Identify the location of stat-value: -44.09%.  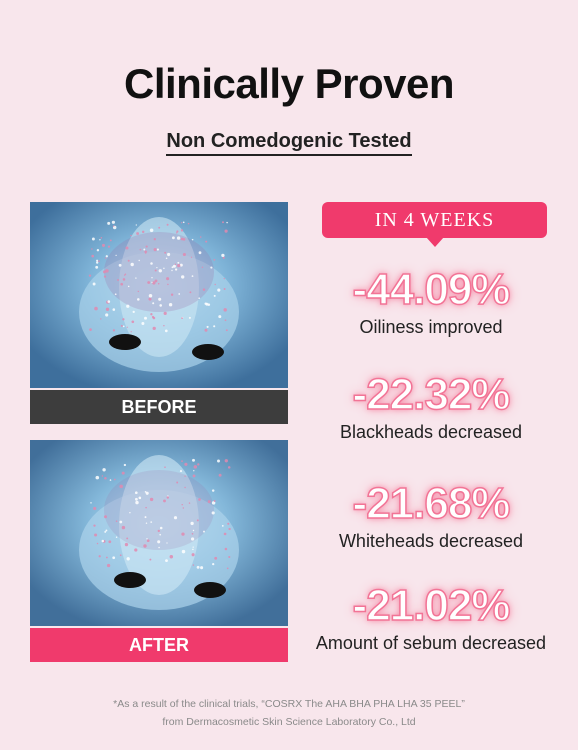
(431, 289).